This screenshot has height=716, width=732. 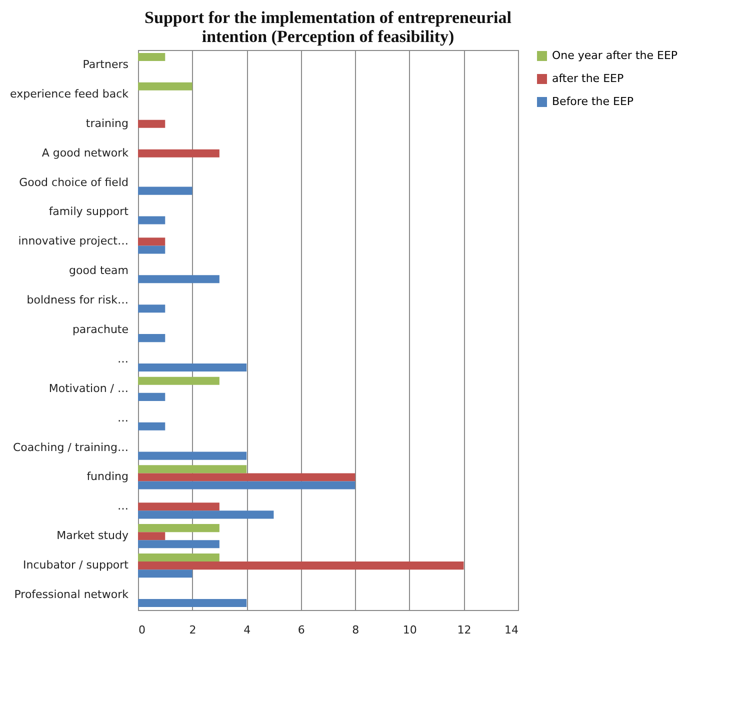 I want to click on chart-title: Support for the implementation of entrepreneurial intention (Perception of feasibility), so click(x=328, y=27).